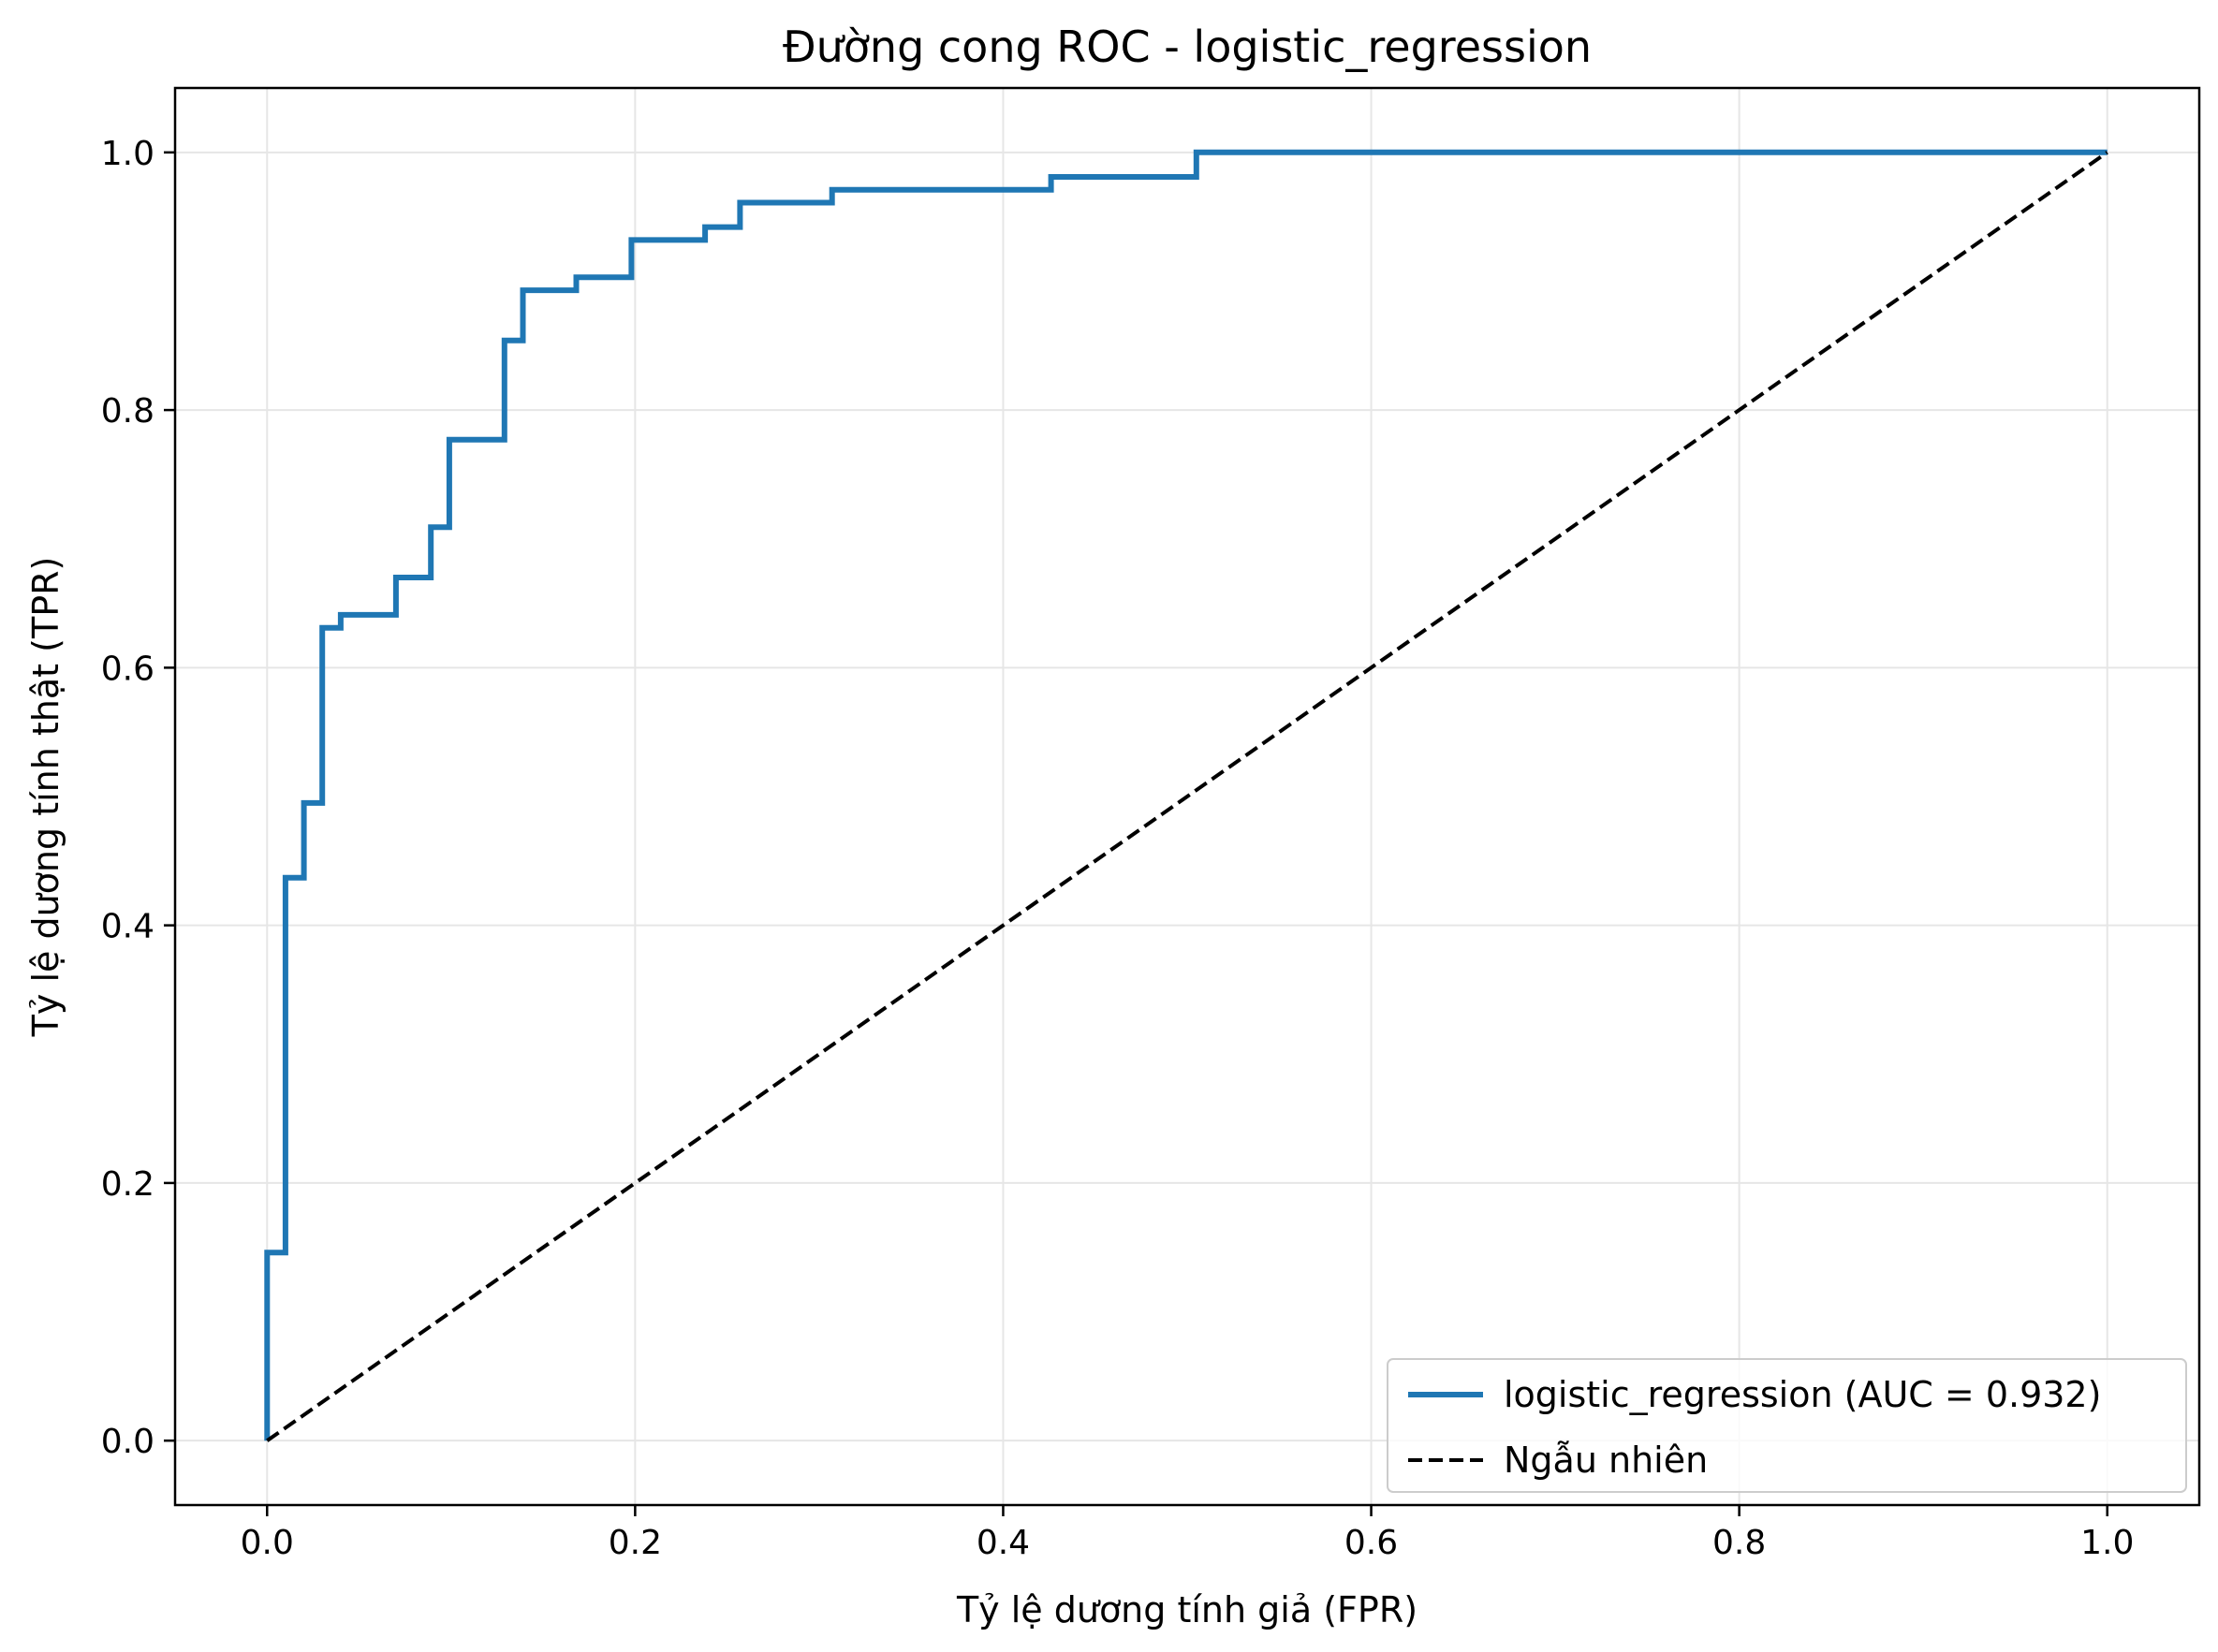  I want to click on legend-box, so click(1787, 1426).